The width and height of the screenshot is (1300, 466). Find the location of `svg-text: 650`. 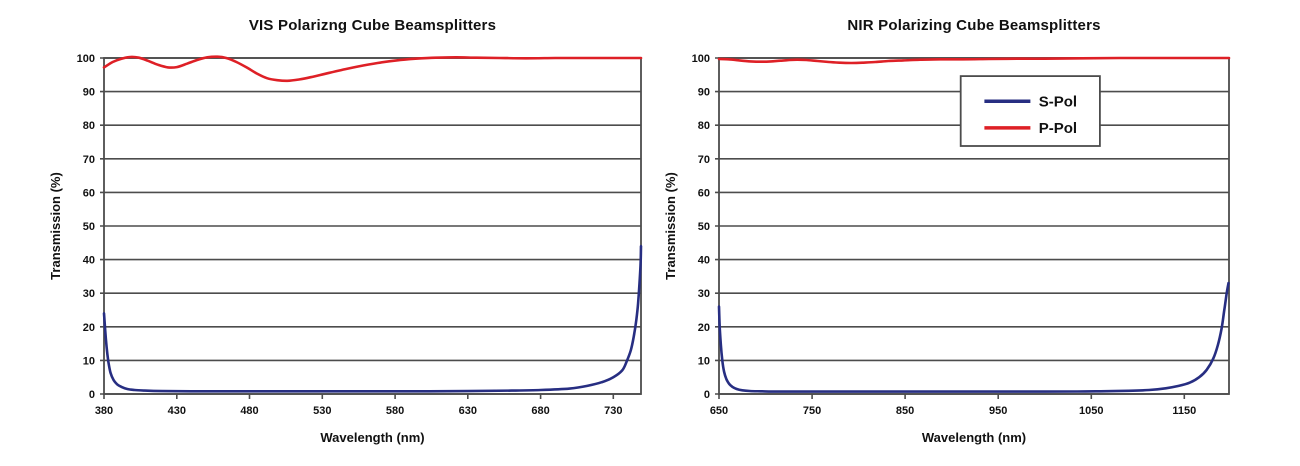

svg-text: 650 is located at coordinates (719, 411).